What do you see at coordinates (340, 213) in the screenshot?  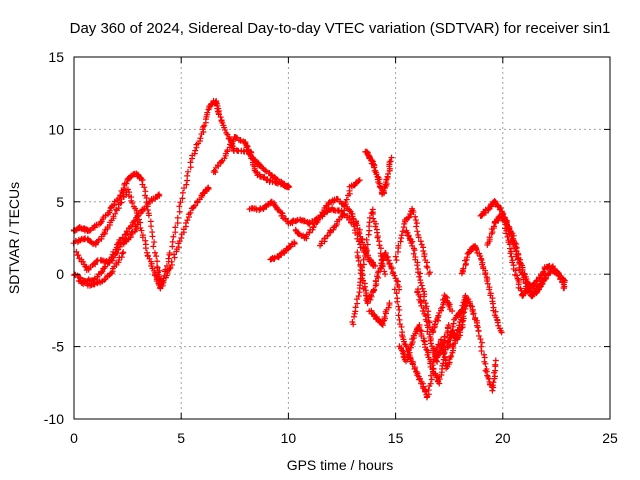 I see `series-arc10` at bounding box center [340, 213].